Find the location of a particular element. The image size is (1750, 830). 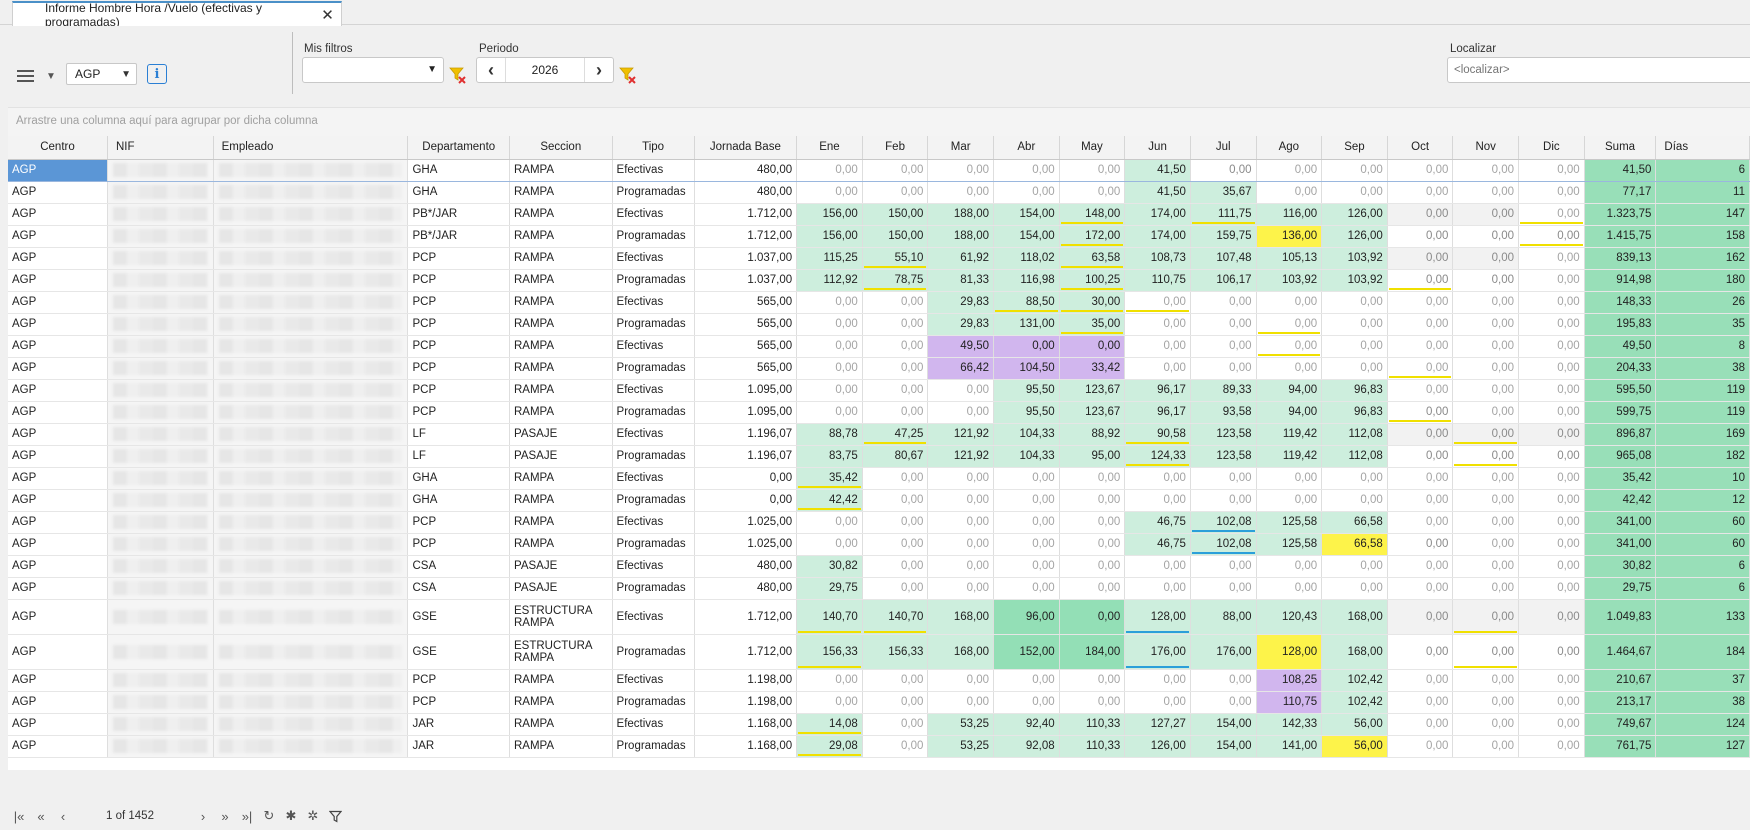

info-icon: i is located at coordinates (157, 74).